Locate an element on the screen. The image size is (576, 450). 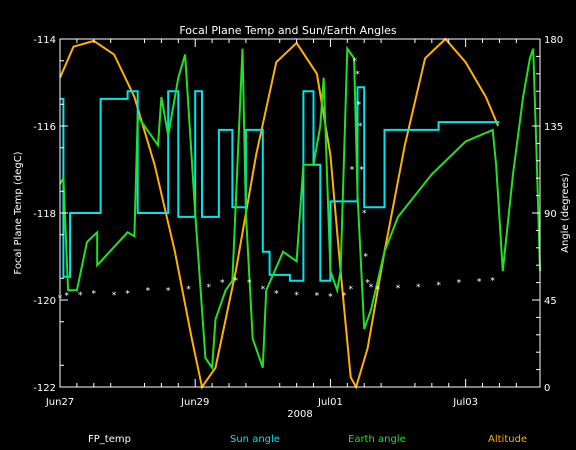
y-left-tick-label: -116 is located at coordinates (44, 127).